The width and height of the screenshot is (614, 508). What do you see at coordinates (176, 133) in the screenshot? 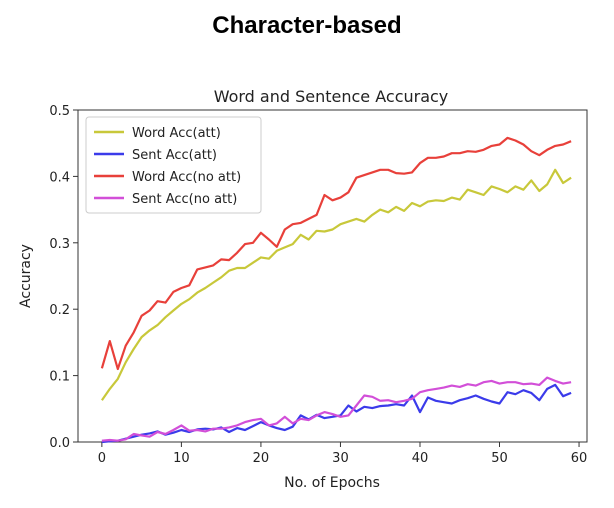
I see `legend-label: Word Acc(att)` at bounding box center [176, 133].